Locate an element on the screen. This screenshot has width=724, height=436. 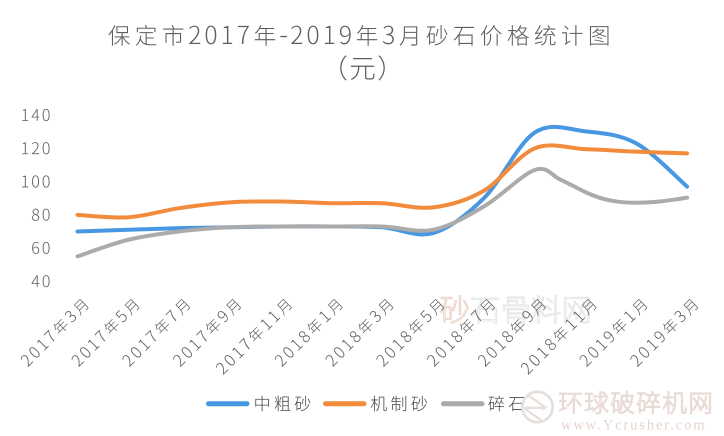
svg-text: www.Ycrusher.com is located at coordinates (633, 426).